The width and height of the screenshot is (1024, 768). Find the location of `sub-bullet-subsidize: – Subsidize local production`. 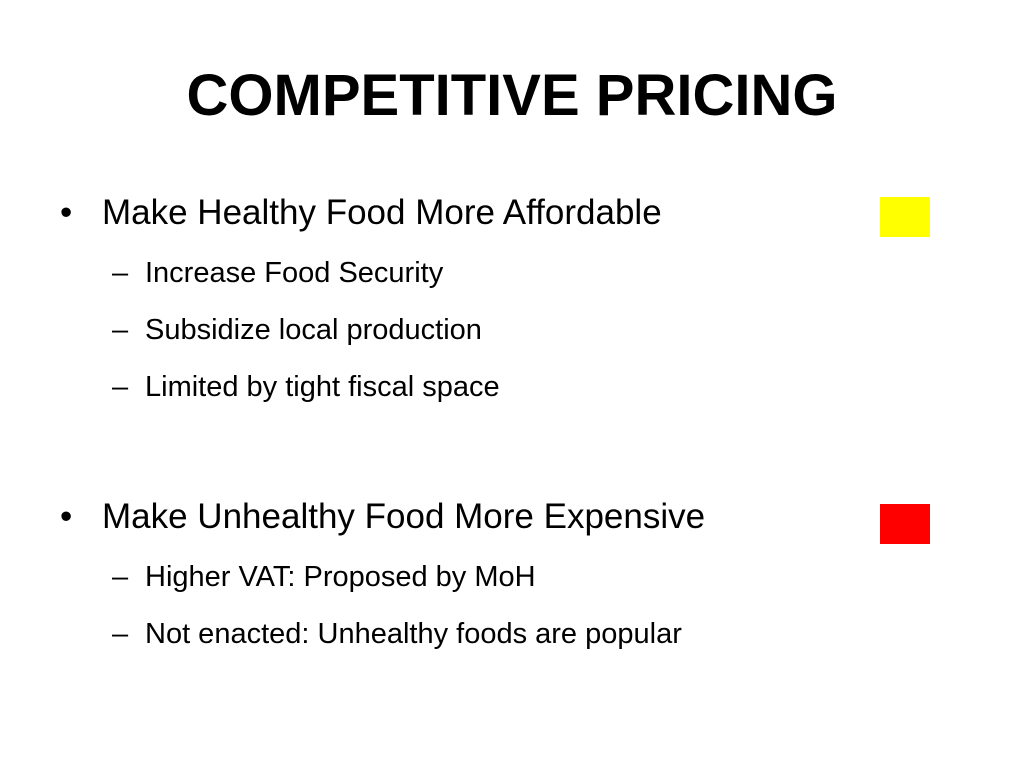

sub-bullet-subsidize: – Subsidize local production is located at coordinates (297, 330).